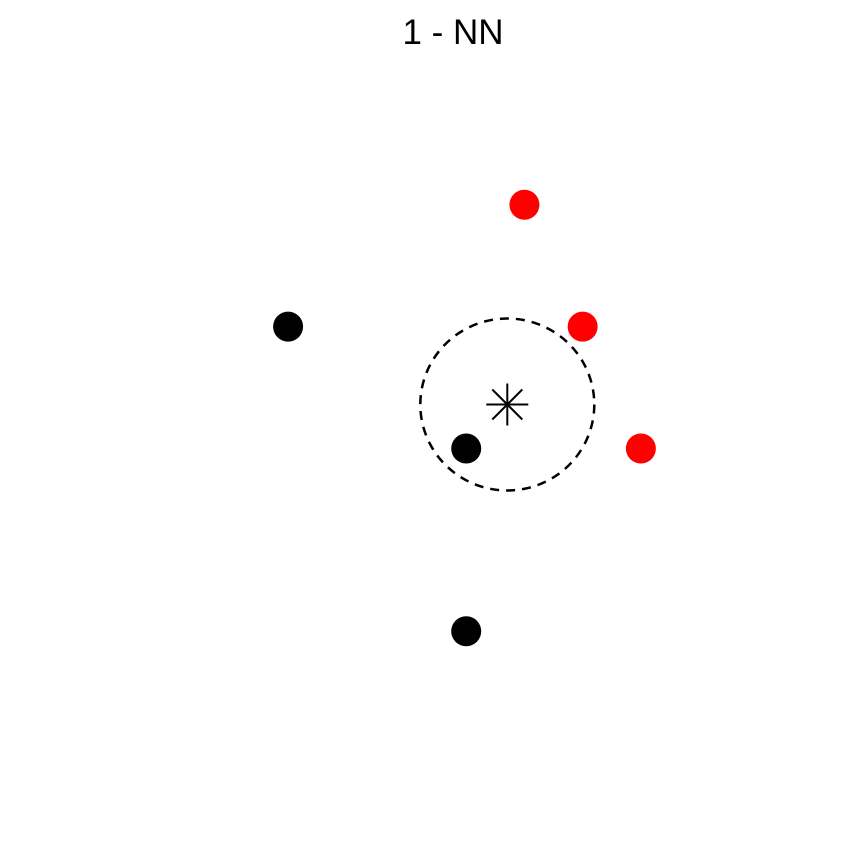 The width and height of the screenshot is (864, 864). I want to click on neighborhood-layer, so click(507, 404).